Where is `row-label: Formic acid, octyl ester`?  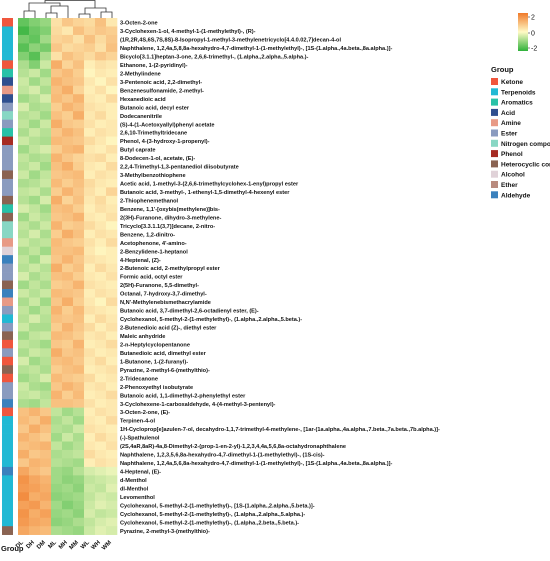
row-label: Formic acid, octyl ester is located at coordinates (151, 278).